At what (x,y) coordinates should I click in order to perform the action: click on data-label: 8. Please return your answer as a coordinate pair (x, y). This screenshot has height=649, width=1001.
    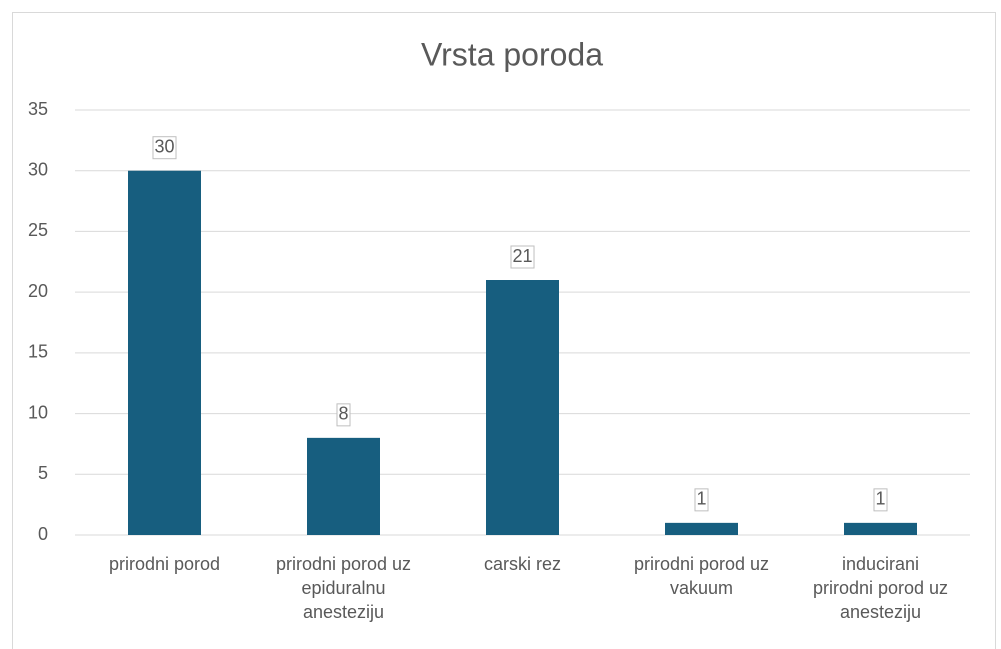
    Looking at the image, I should click on (343, 414).